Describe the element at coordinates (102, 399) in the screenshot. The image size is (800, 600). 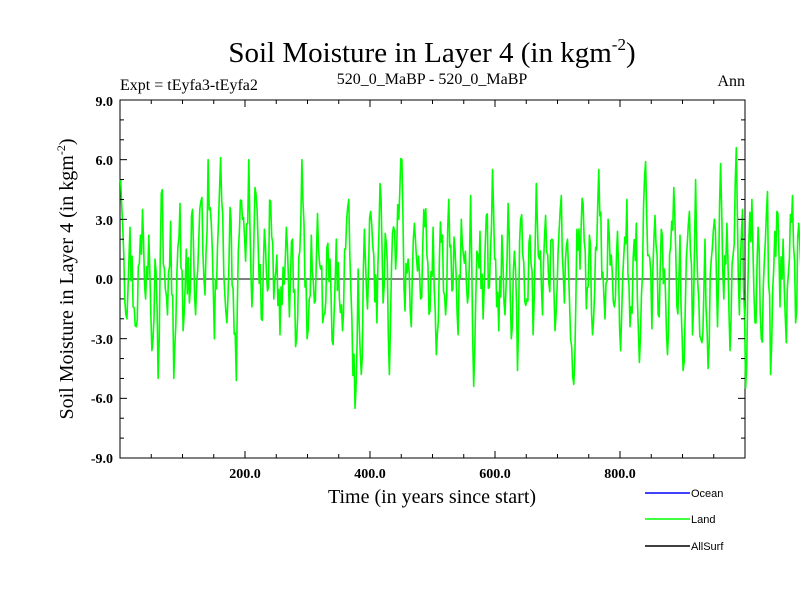
I see `y-tick-label: -6.0` at that location.